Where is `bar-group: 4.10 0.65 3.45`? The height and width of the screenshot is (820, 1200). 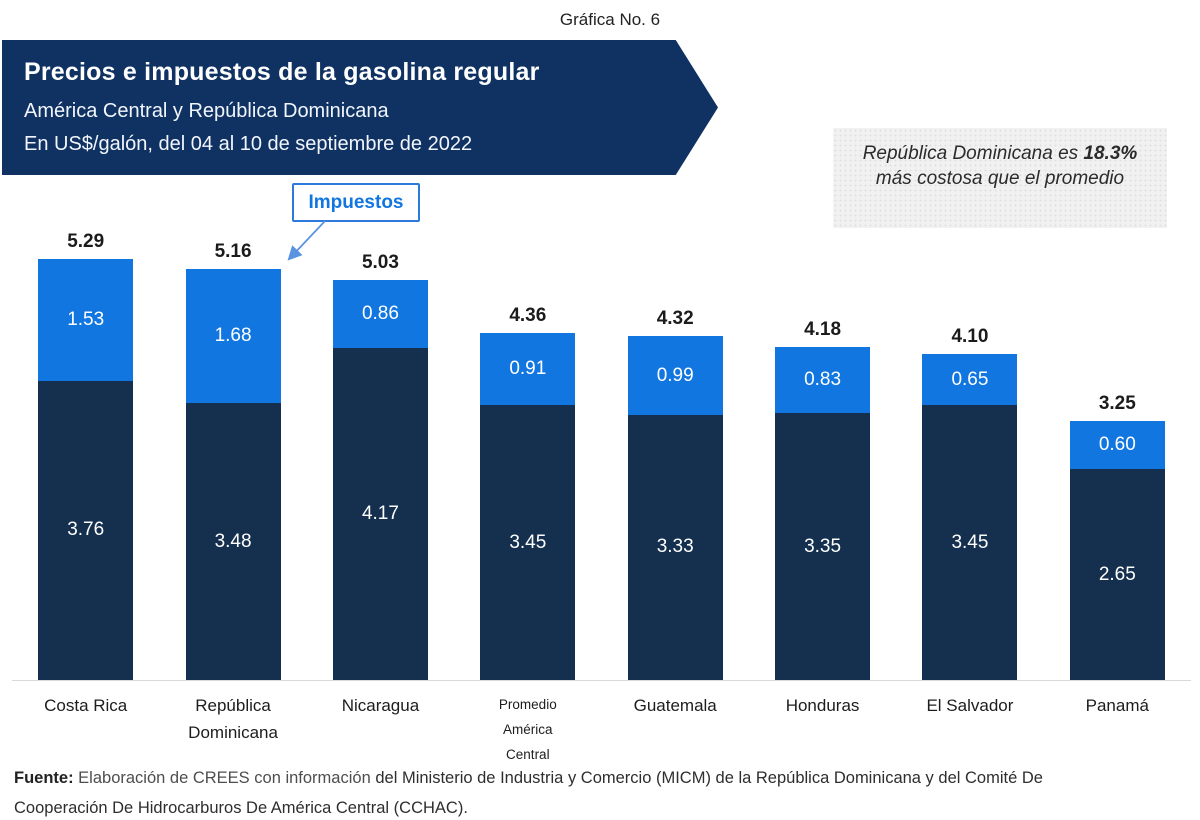 bar-group: 4.10 0.65 3.45 is located at coordinates (969, 455).